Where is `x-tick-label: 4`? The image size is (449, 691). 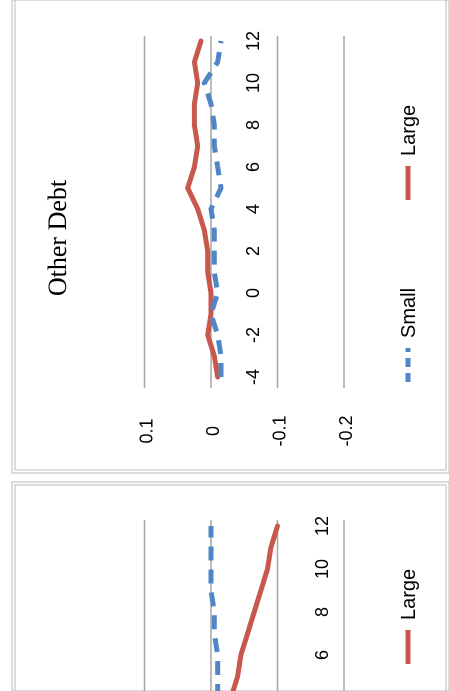 x-tick-label: 4 is located at coordinates (253, 209).